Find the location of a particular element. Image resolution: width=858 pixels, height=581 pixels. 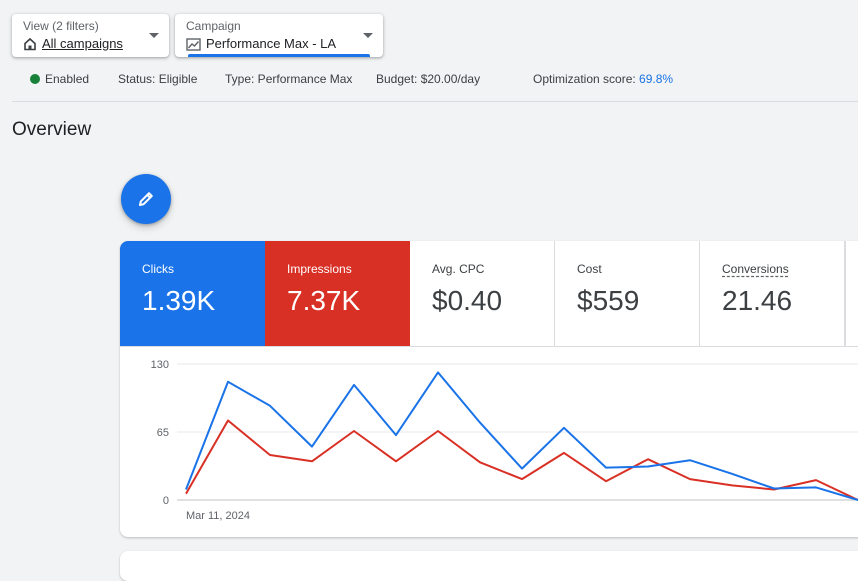

metric-tile-cost: Cost $559 is located at coordinates (627, 293).